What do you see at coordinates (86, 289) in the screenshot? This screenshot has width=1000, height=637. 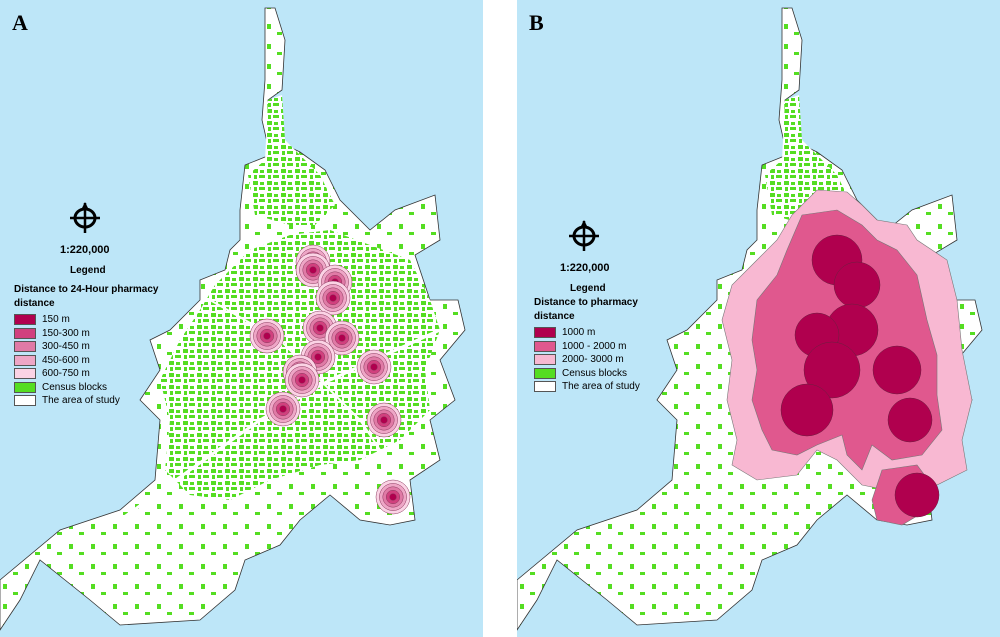 I see `legend-heading-line-1: Distance to 24-Hour pharmacy` at bounding box center [86, 289].